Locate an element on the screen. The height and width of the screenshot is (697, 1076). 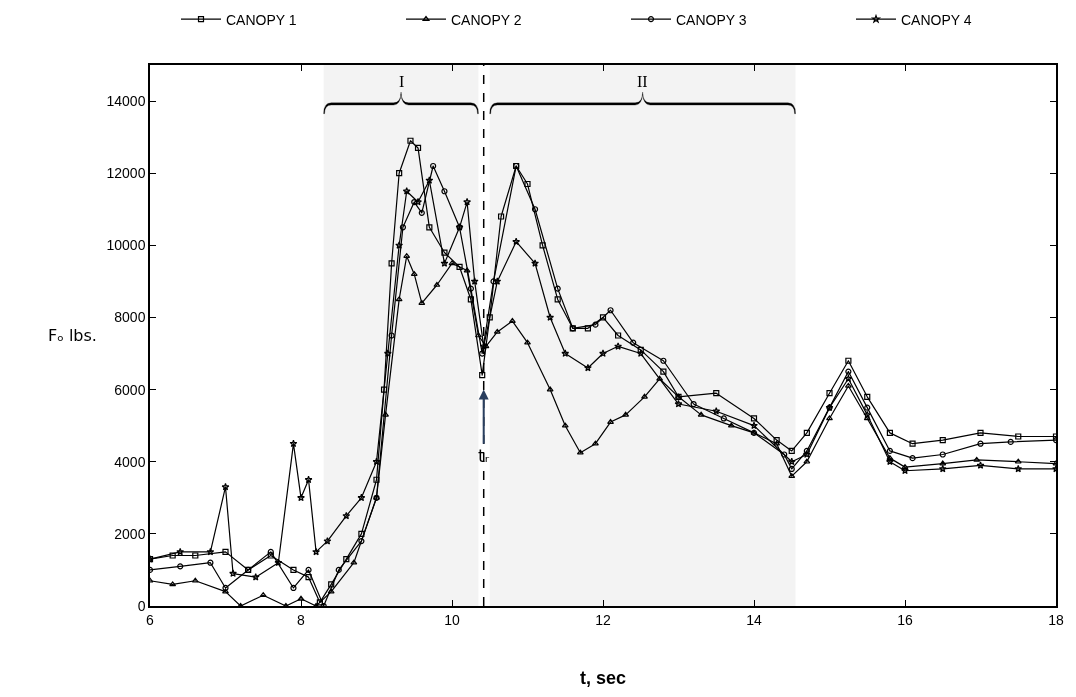
x-tick-label: 8 is located at coordinates (301, 619).